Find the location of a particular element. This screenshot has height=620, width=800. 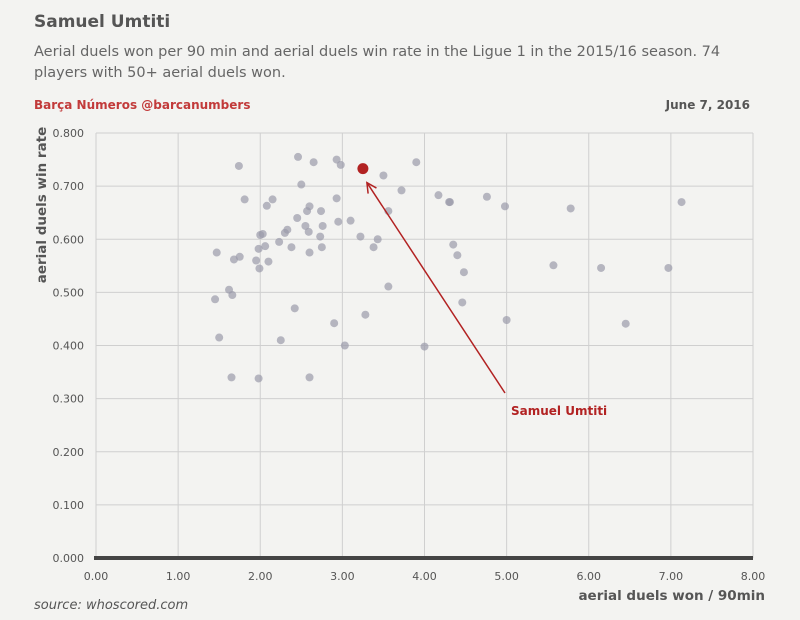

highlight-label: Samuel Umtiti is located at coordinates (559, 411).